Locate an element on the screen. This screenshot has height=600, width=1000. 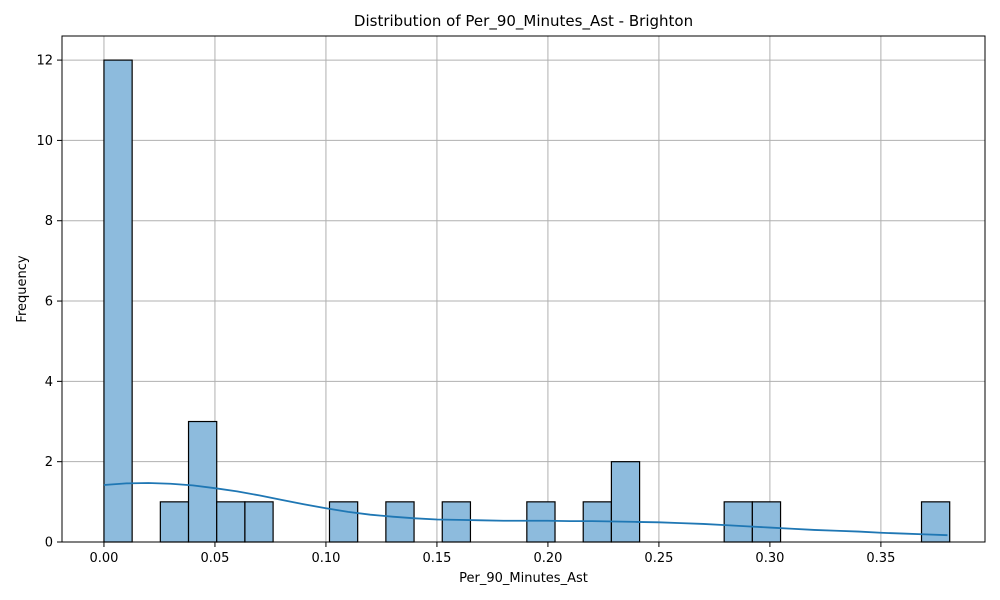
kde-line is located at coordinates (525, 509).